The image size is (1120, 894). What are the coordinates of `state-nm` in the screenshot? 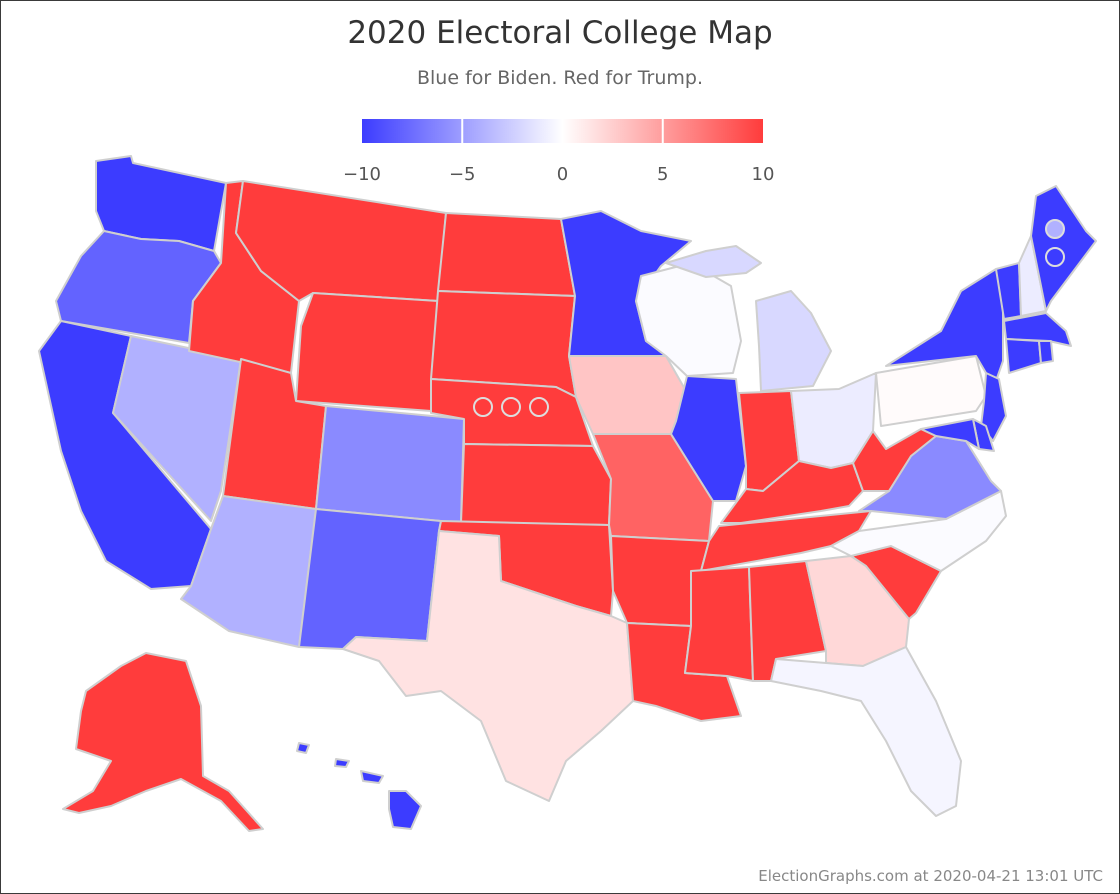 It's located at (370, 579).